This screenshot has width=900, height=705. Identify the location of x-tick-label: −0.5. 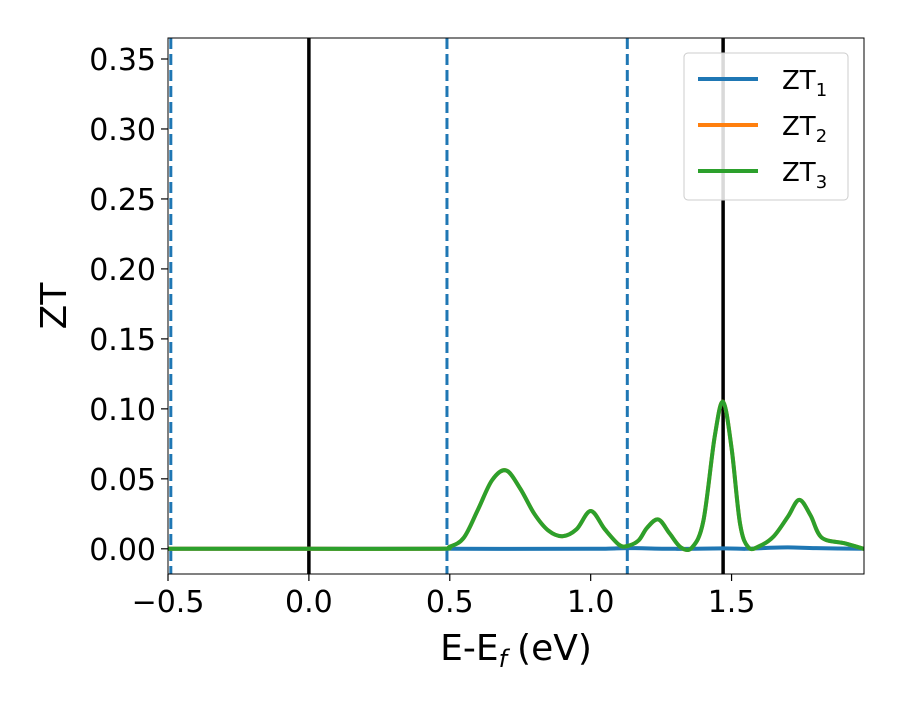
(168, 602).